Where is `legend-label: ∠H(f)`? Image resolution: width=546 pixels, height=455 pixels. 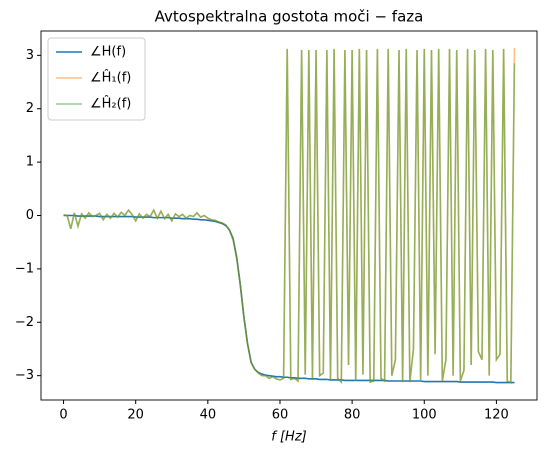 legend-label: ∠H(f) is located at coordinates (108, 52).